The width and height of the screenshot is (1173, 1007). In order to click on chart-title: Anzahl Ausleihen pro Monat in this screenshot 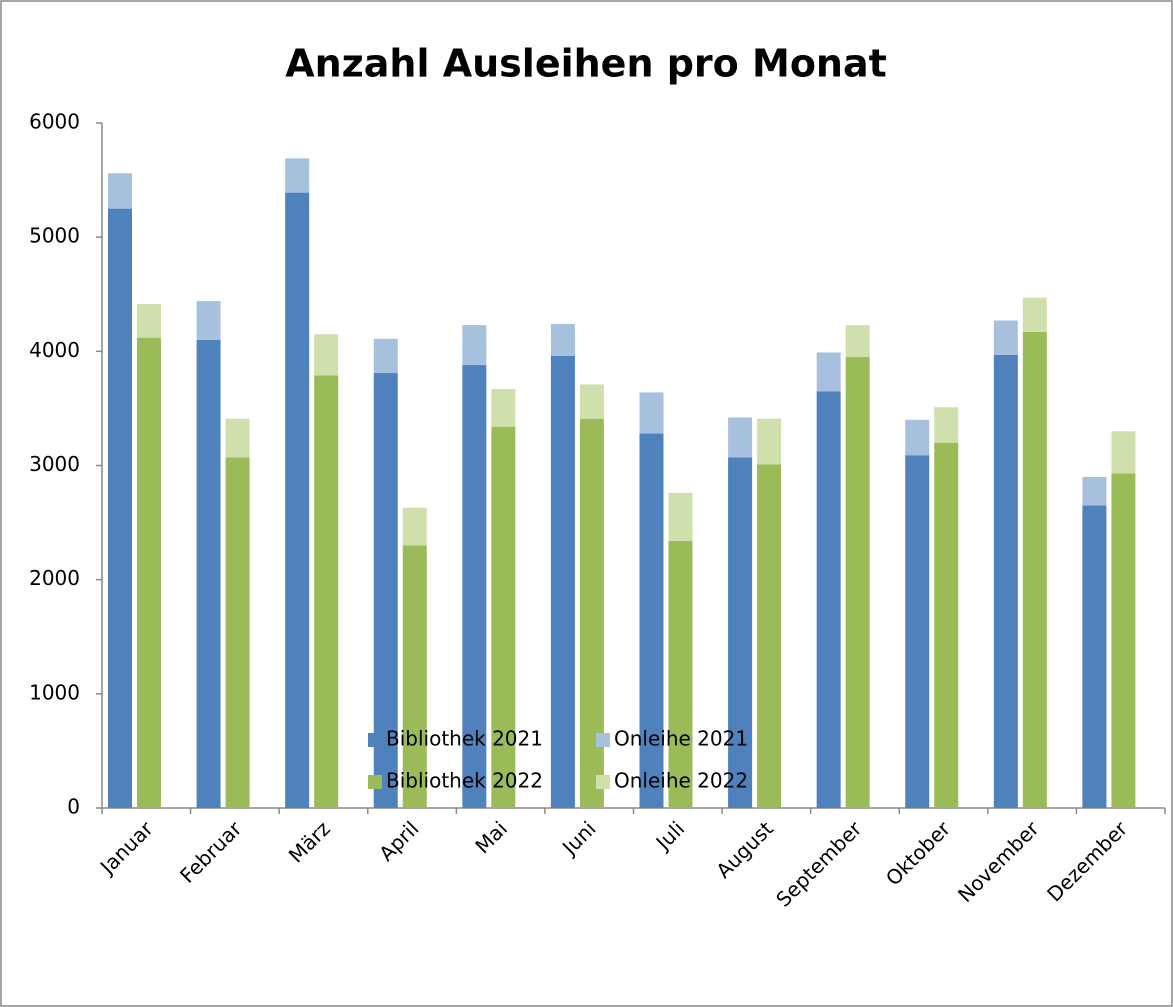, I will do `click(586, 64)`.